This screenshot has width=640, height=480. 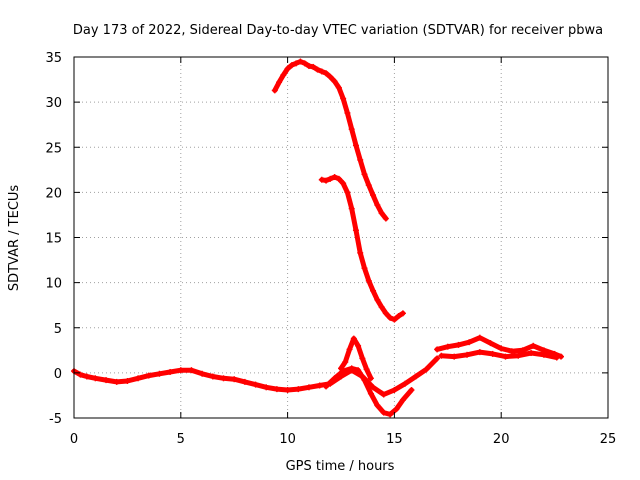 I want to click on y-tick-label: 15, so click(x=53, y=239).